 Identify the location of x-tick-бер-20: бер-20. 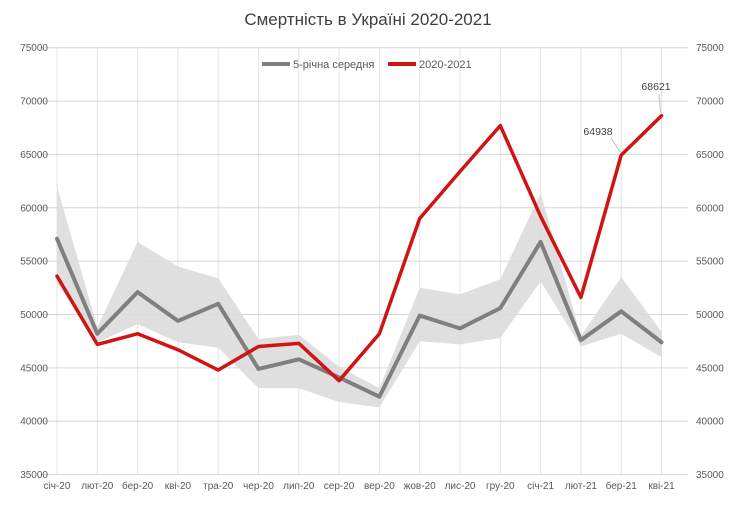
(138, 486).